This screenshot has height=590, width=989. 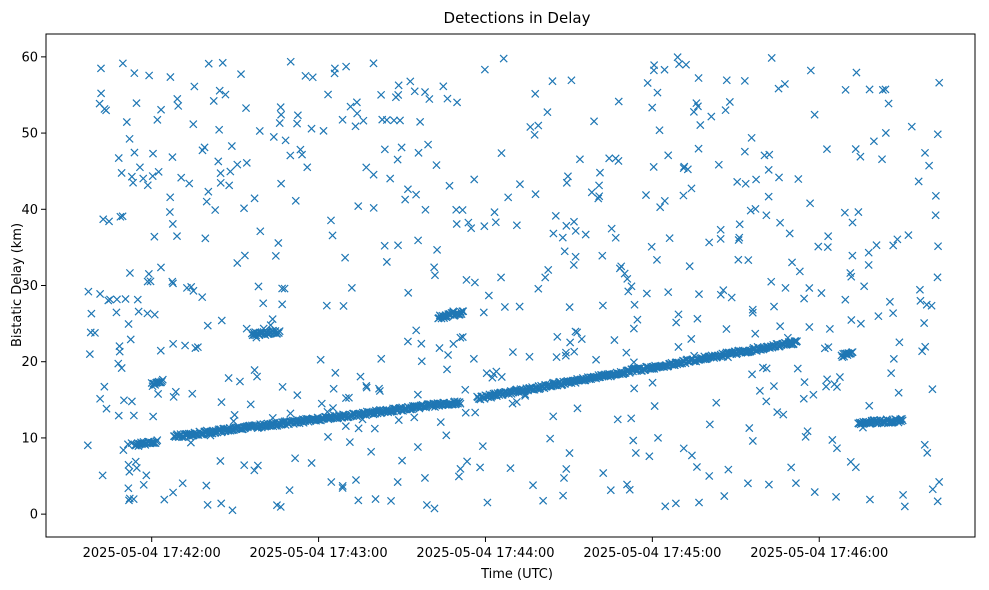 I want to click on y-tick-label: 60, so click(x=29, y=57).